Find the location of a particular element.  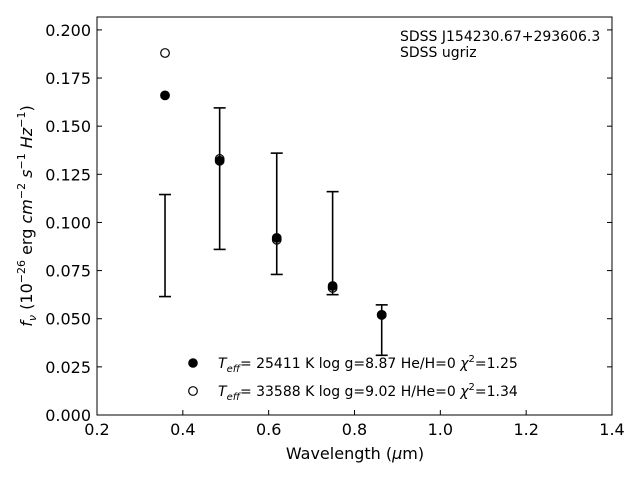

survey-annotation: SDSS ugriz is located at coordinates (438, 53).